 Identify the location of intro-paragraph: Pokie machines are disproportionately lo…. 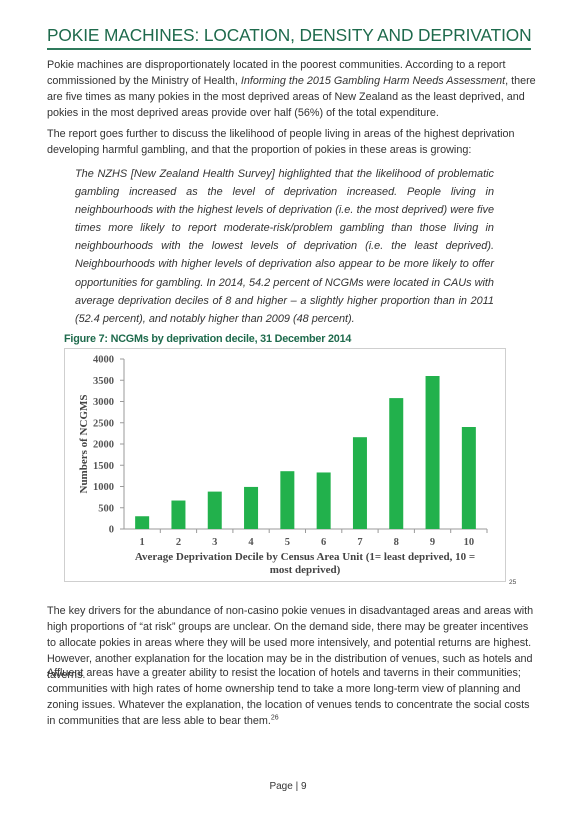
(292, 89).